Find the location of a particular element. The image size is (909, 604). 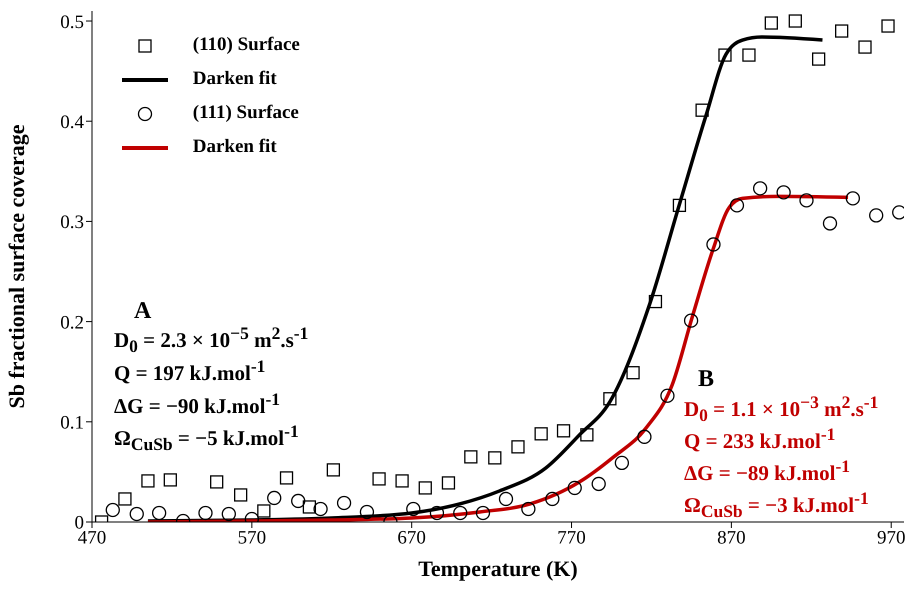

y-tick-label: 0.3 is located at coordinates (72, 223).